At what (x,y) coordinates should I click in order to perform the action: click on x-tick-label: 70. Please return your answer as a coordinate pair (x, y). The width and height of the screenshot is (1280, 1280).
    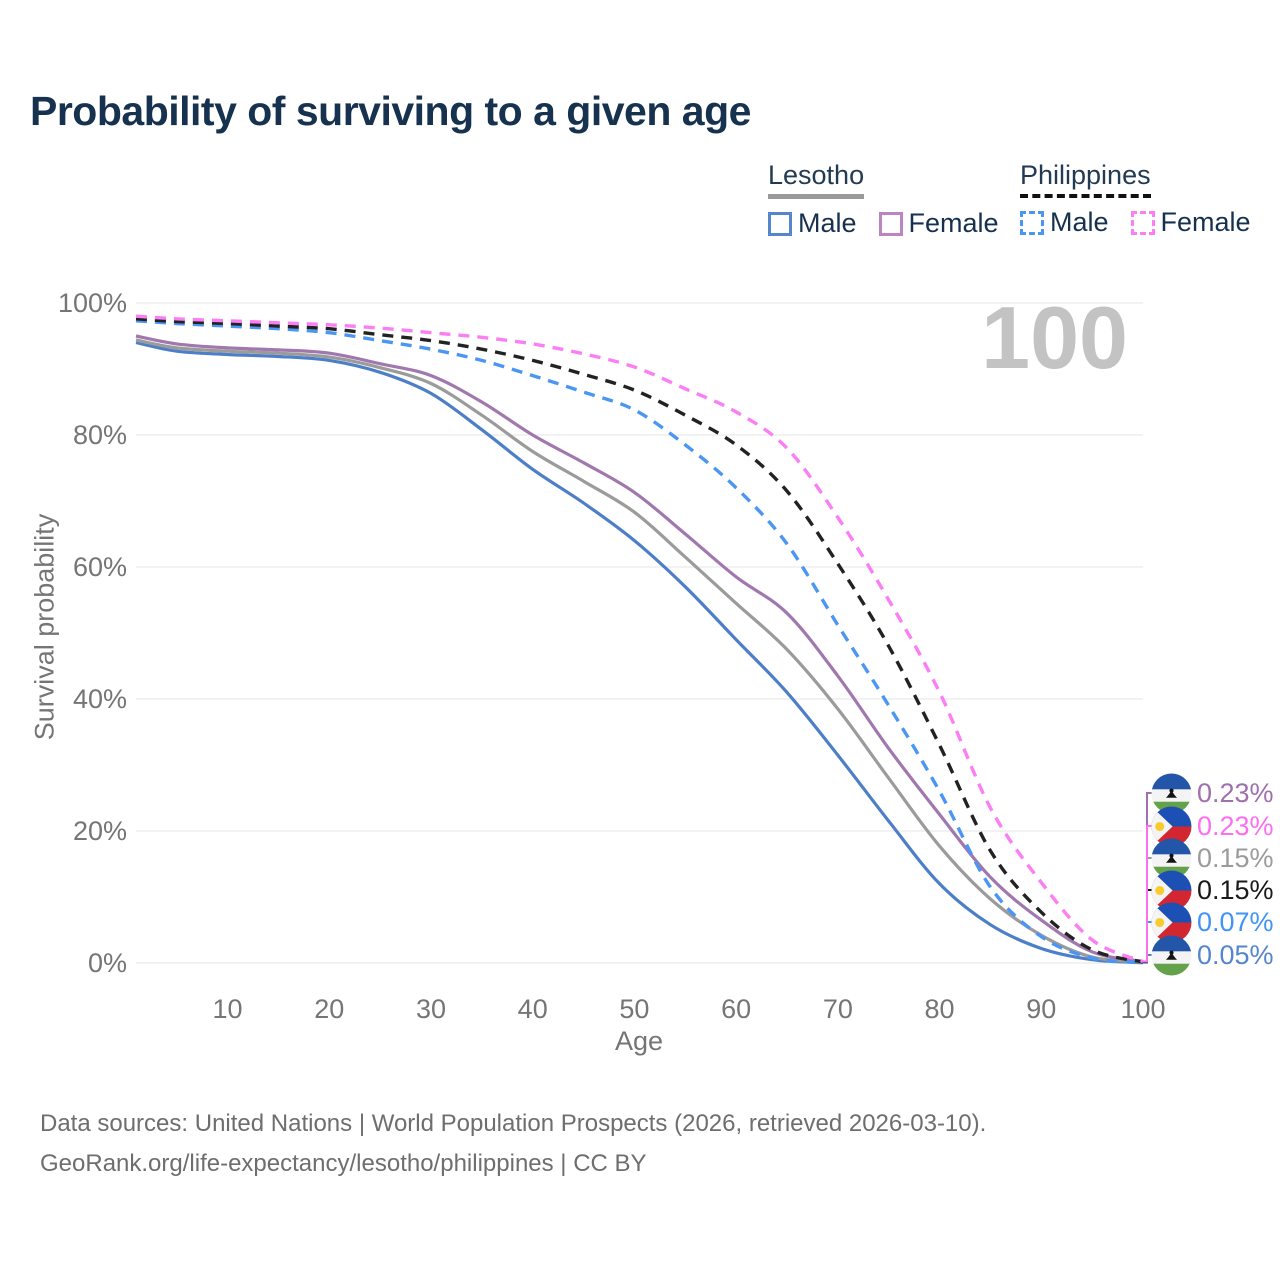
    Looking at the image, I should click on (838, 1009).